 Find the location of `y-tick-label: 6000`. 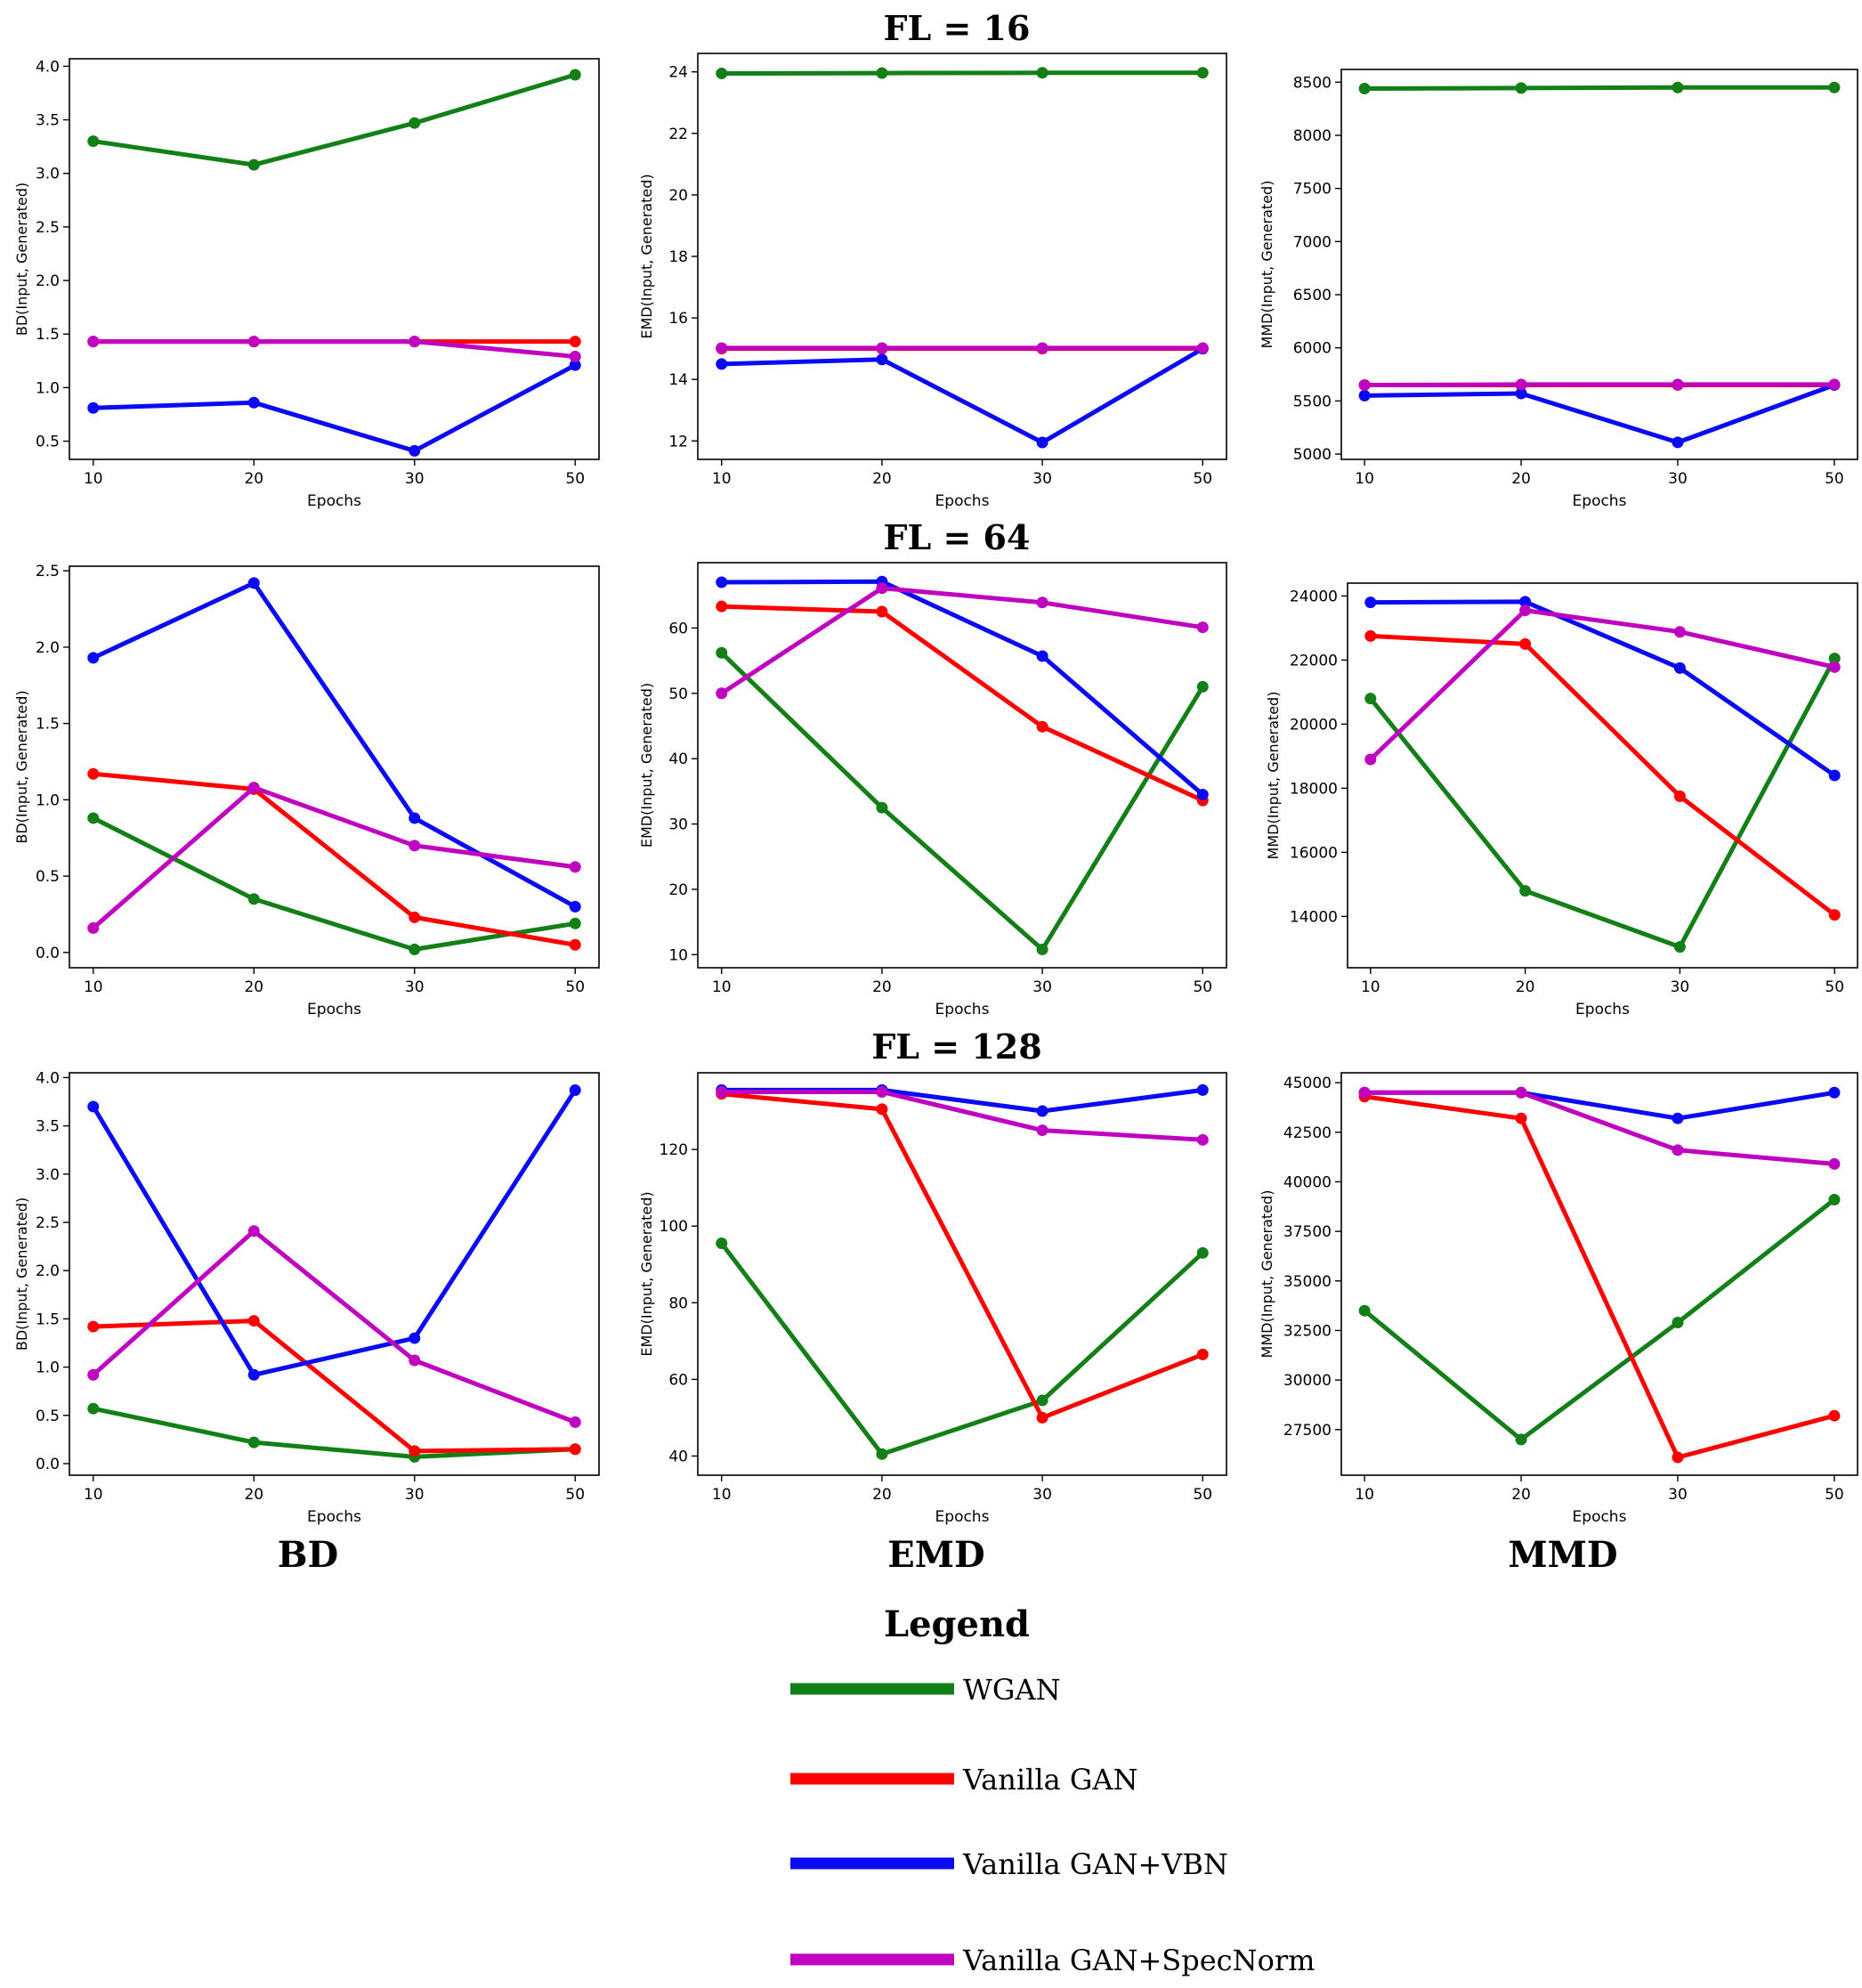

y-tick-label: 6000 is located at coordinates (1312, 349).